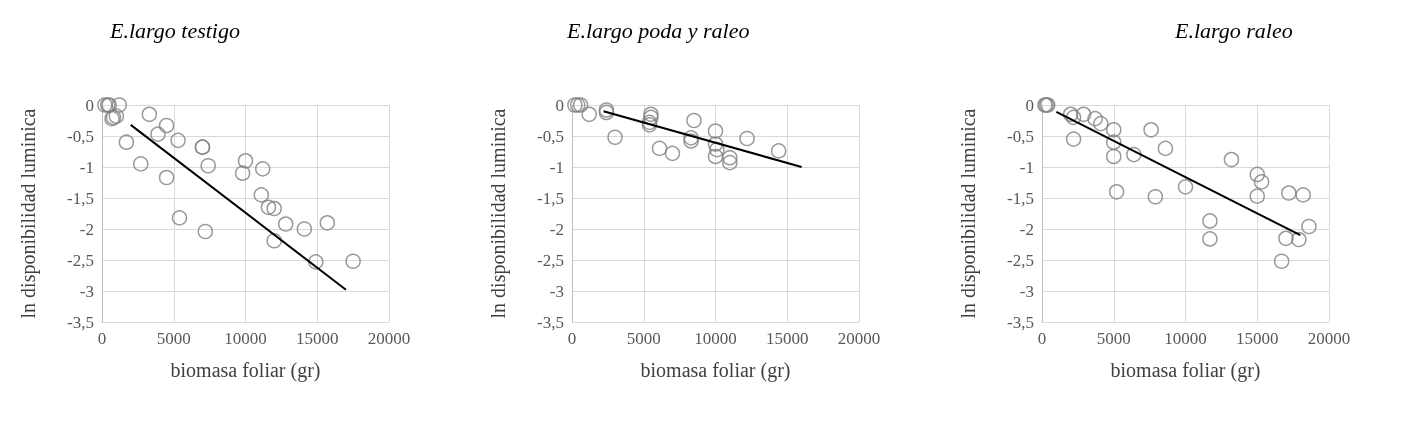  What do you see at coordinates (1233, 30) in the screenshot?
I see `chart-title: E.largo raleo` at bounding box center [1233, 30].